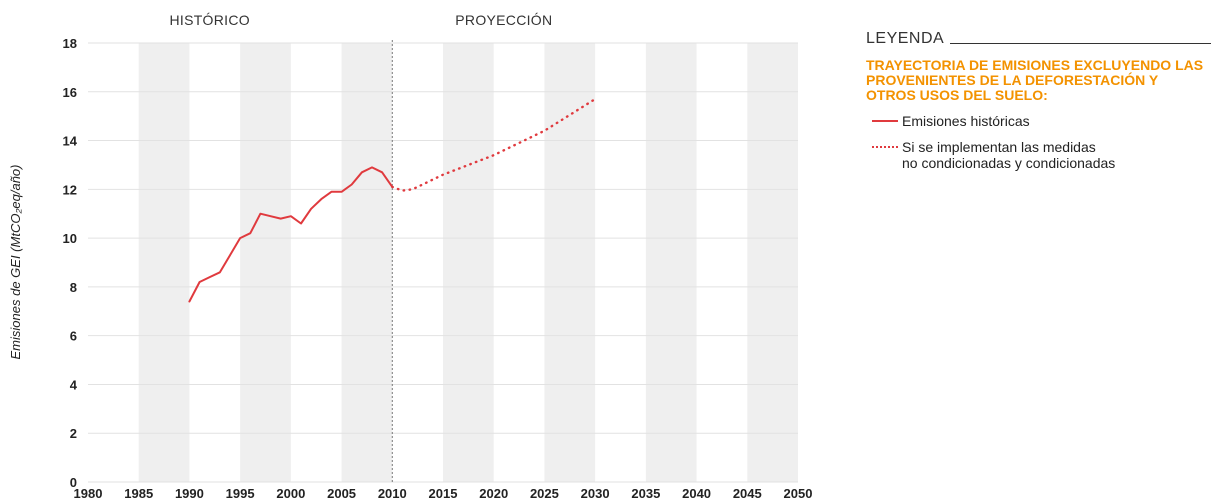 The width and height of the screenshot is (1215, 503). I want to click on legend-item-historical: Emisiones históricas, so click(1038, 121).